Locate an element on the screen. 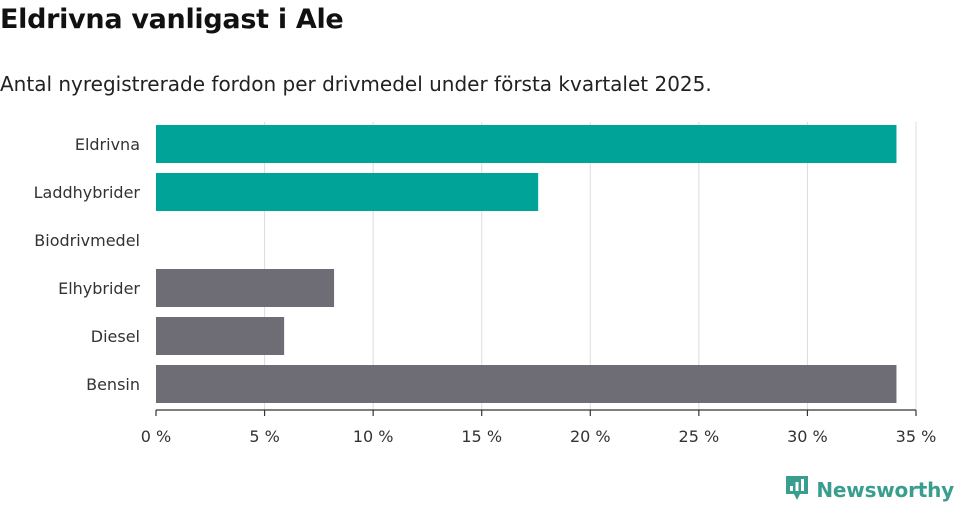  x-tick-label: 25 % is located at coordinates (699, 436).